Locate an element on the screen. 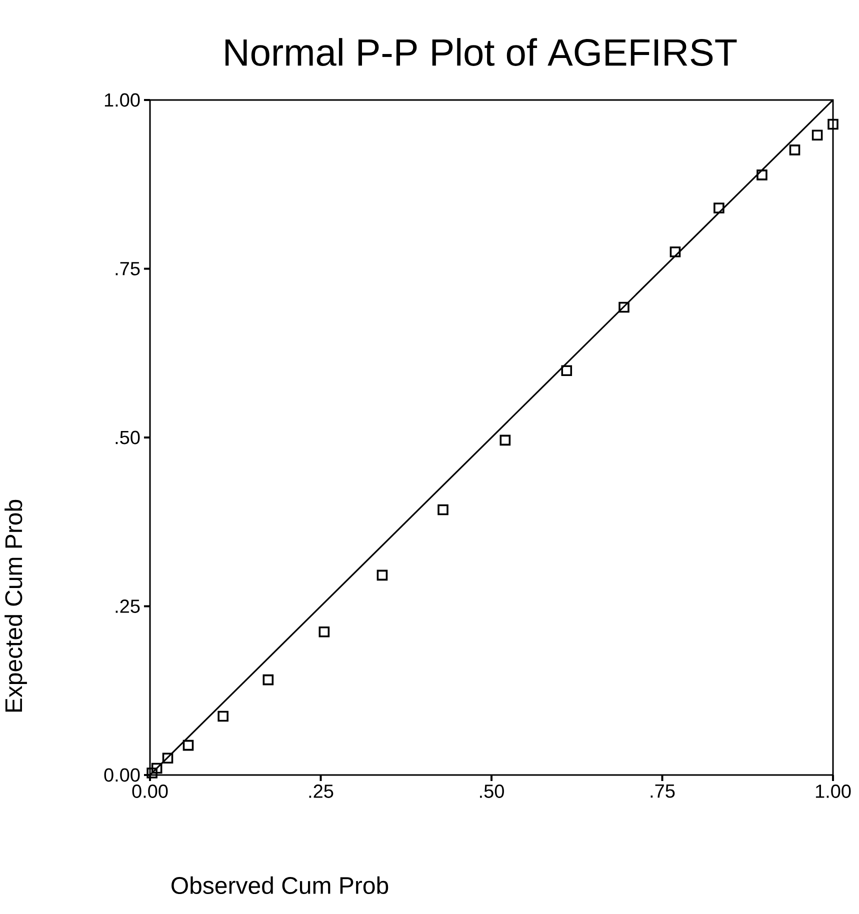 The height and width of the screenshot is (914, 859). x-tick-label: .25 is located at coordinates (321, 791).